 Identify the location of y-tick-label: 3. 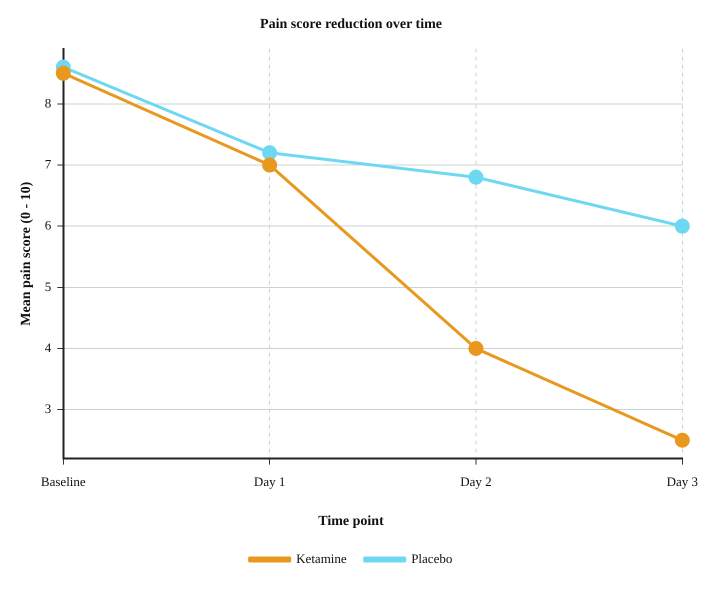
(48, 408).